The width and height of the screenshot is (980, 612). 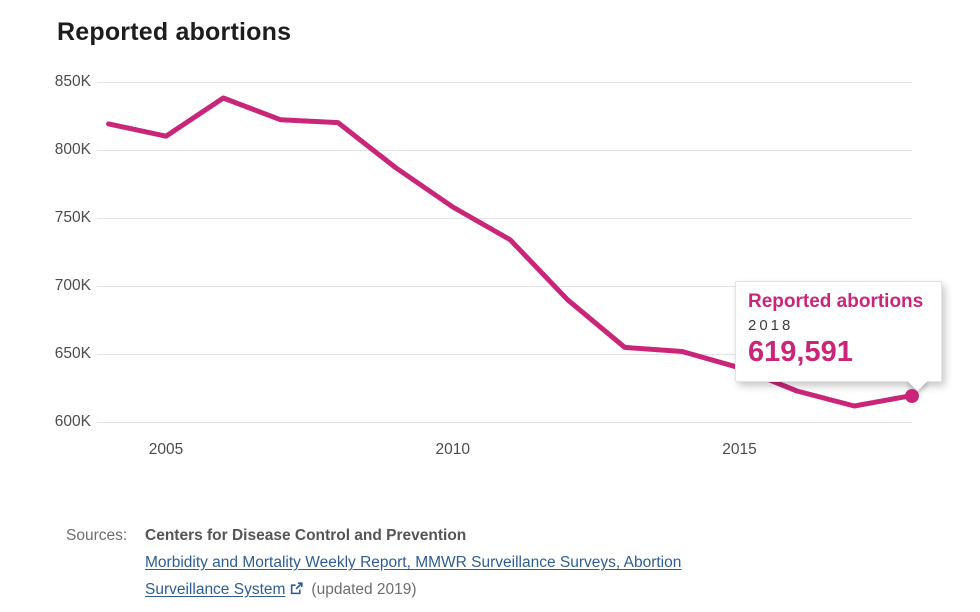 I want to click on tooltip-value: 619,591, so click(x=800, y=352).